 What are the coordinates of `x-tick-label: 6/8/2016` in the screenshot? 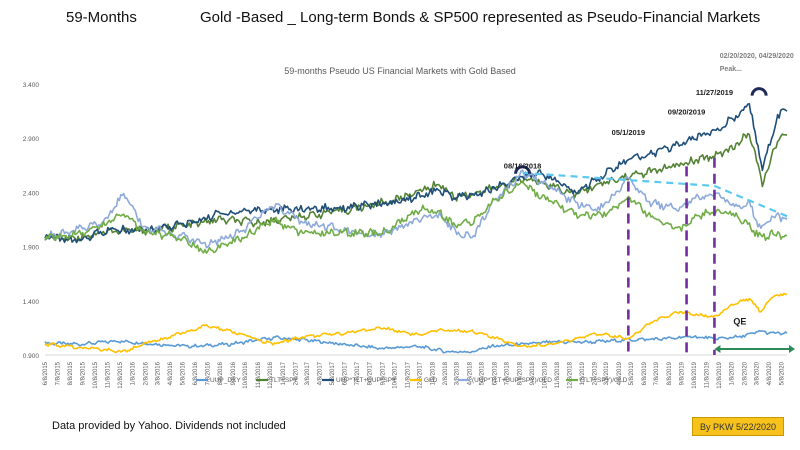 It's located at (196, 373).